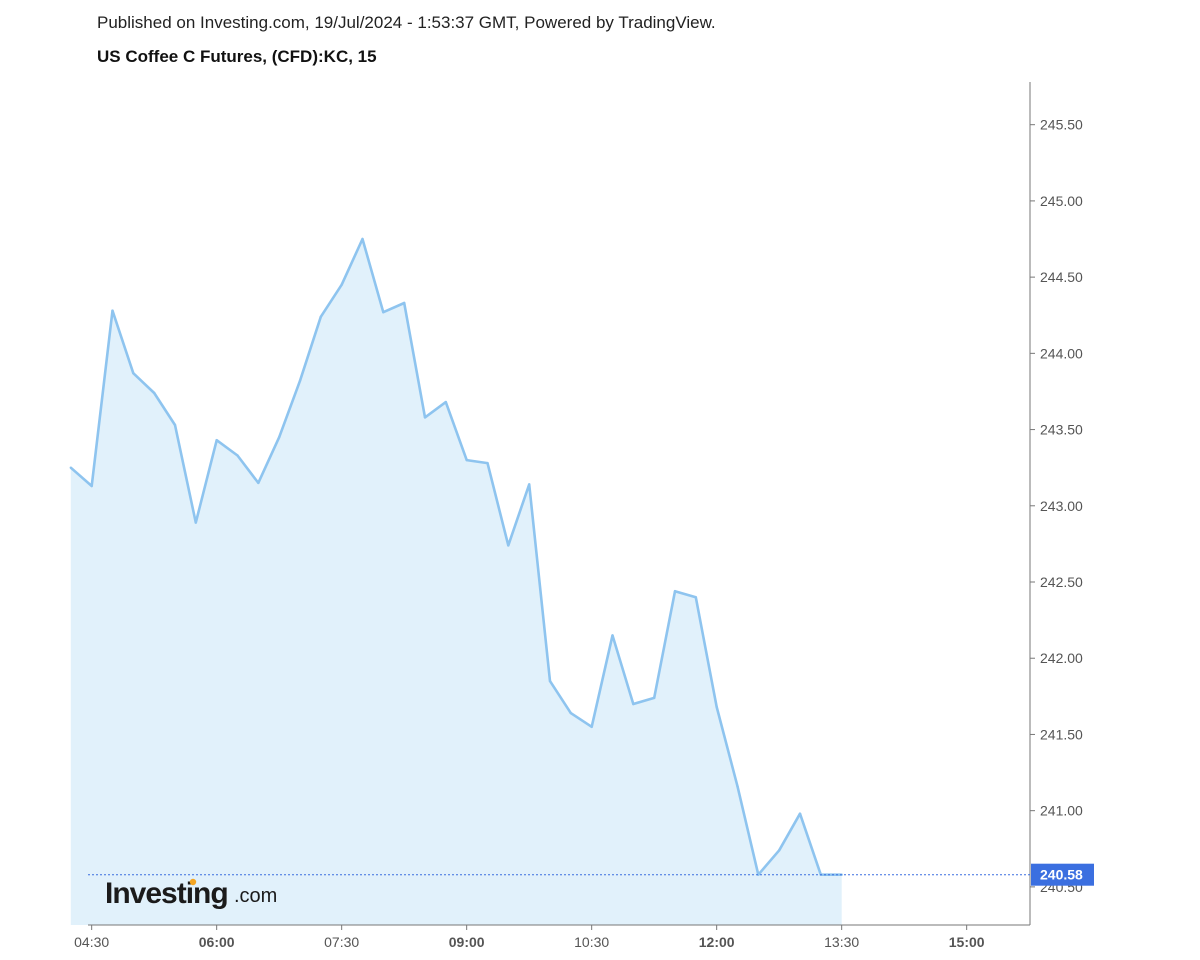  I want to click on last-price-label: 240.58, so click(1061, 875).